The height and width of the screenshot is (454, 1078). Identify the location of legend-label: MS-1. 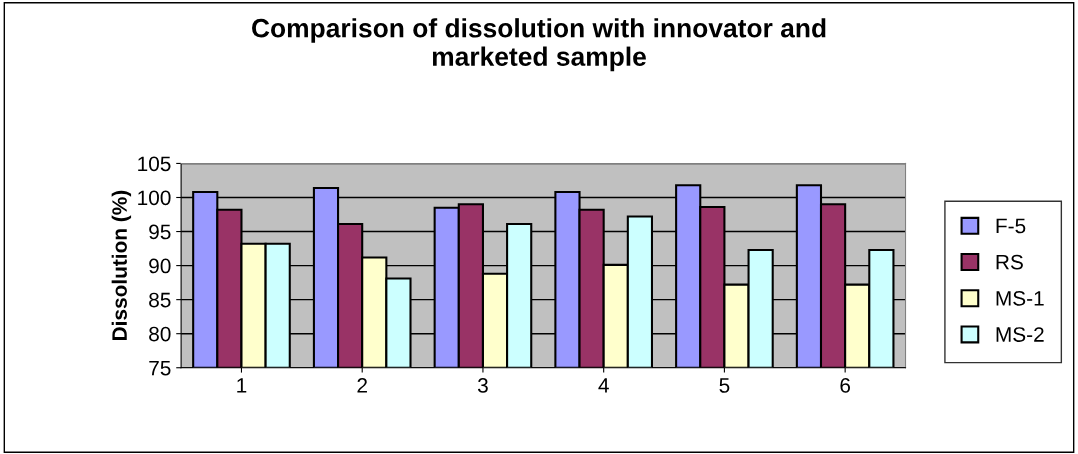
(1020, 298).